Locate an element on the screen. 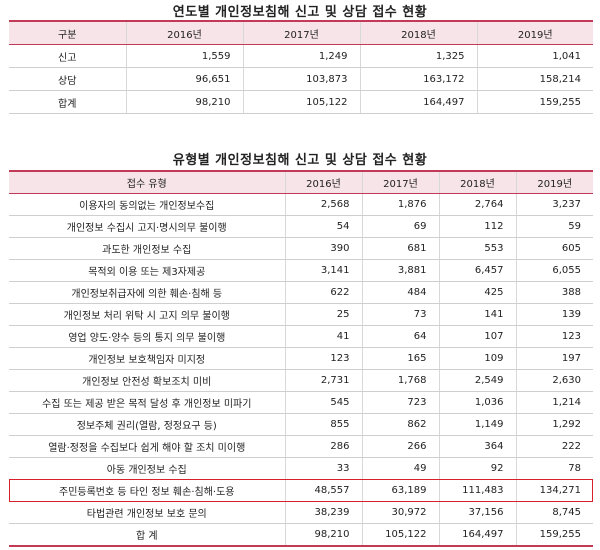 Image resolution: width=600 pixels, height=550 pixels. table-row: 신고 1,559 1,249 1,325 1,041 is located at coordinates (301, 56).